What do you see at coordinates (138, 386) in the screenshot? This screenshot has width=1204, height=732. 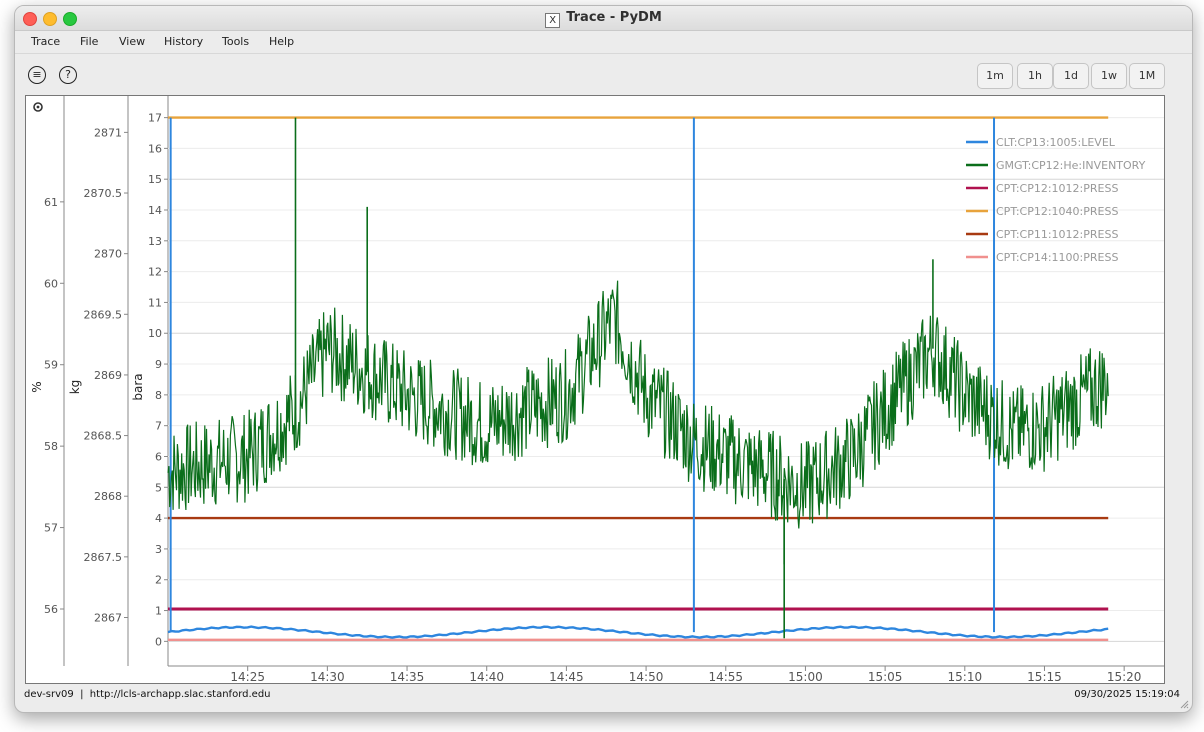 I see `y-axis-label-2: bara` at bounding box center [138, 386].